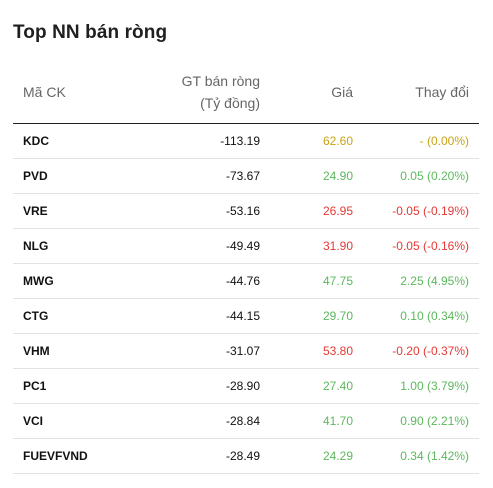 This screenshot has height=488, width=493. I want to click on table-row: KDC -113.19 62.60 - (0.00%), so click(246, 141).